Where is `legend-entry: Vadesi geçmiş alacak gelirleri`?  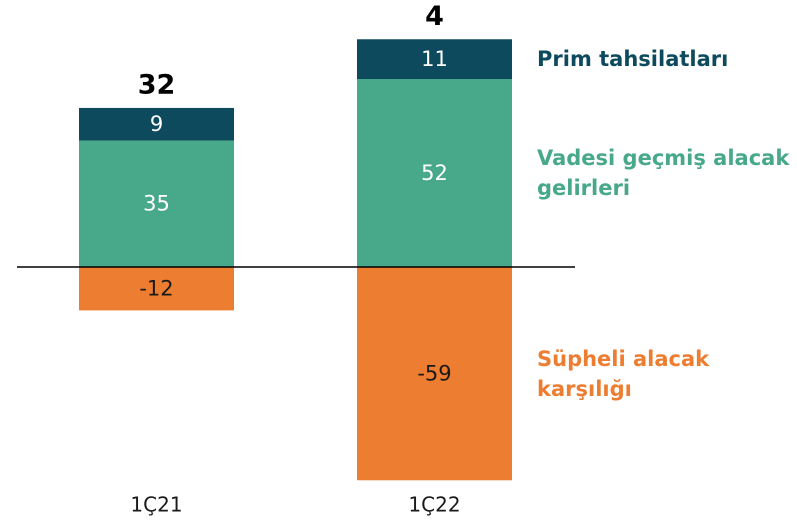 legend-entry: Vadesi geçmiş alacak gelirleri is located at coordinates (663, 173).